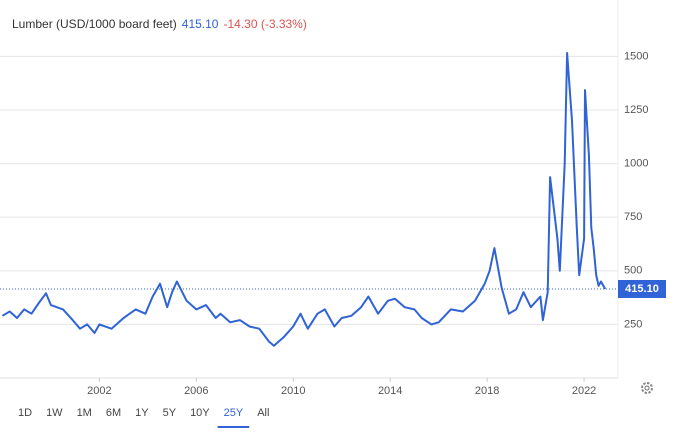 The height and width of the screenshot is (439, 676). I want to click on x-tick-label: 2010, so click(293, 391).